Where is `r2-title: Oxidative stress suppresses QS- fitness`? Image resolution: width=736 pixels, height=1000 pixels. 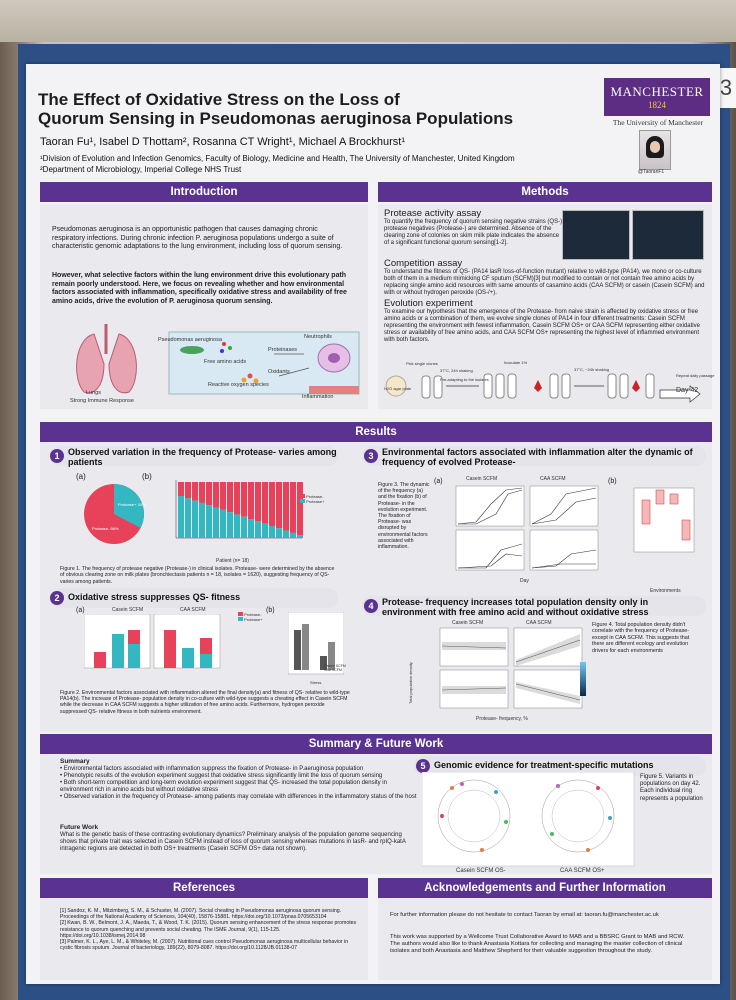
r2-title: Oxidative stress suppresses QS- fitness is located at coordinates (154, 597).